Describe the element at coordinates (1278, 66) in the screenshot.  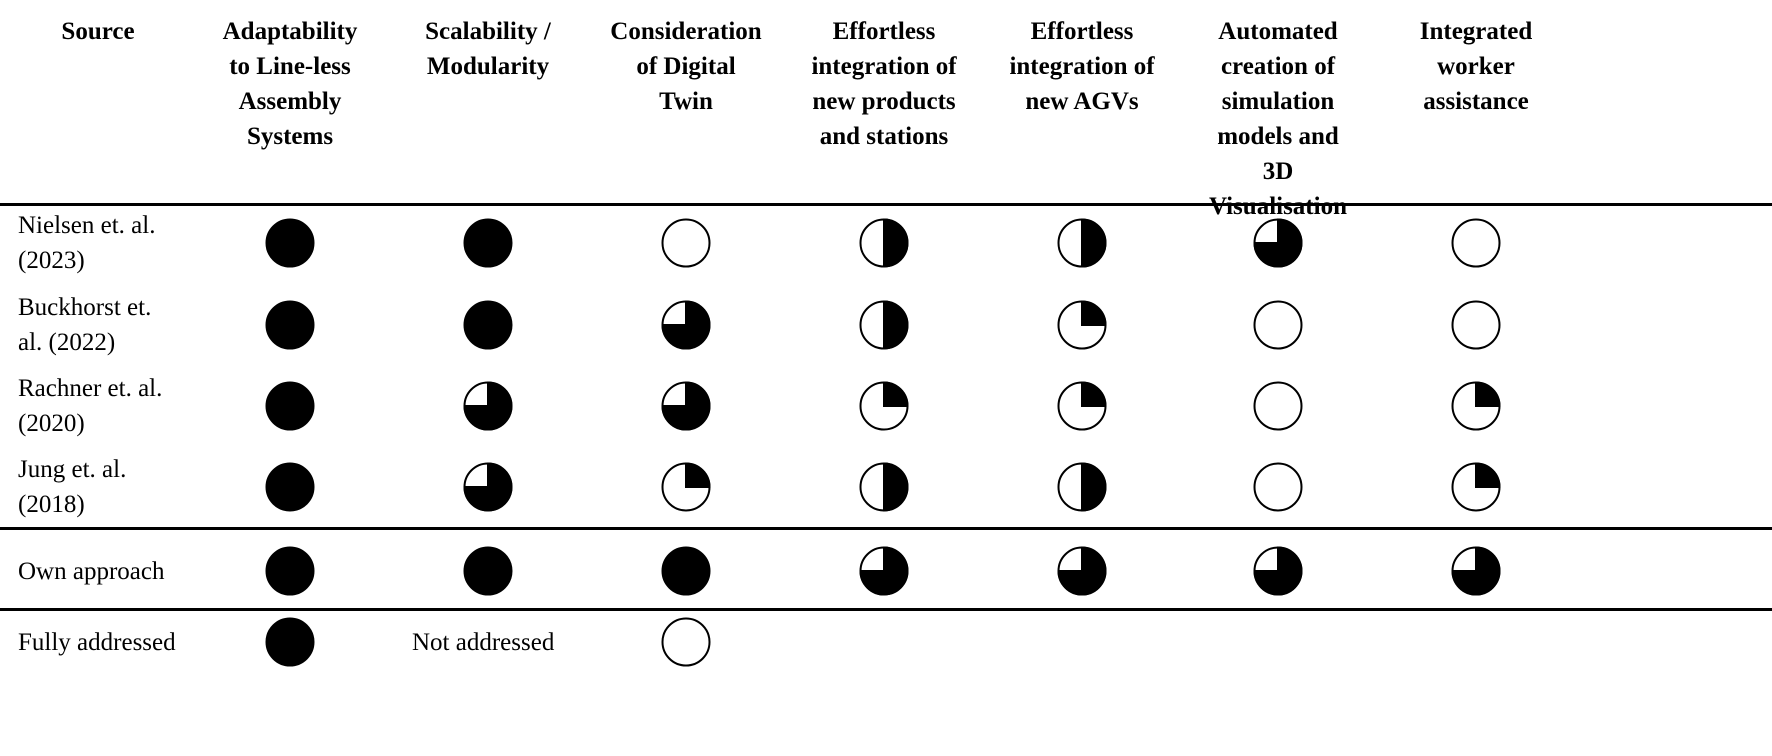
I see `text-line: creation of` at that location.